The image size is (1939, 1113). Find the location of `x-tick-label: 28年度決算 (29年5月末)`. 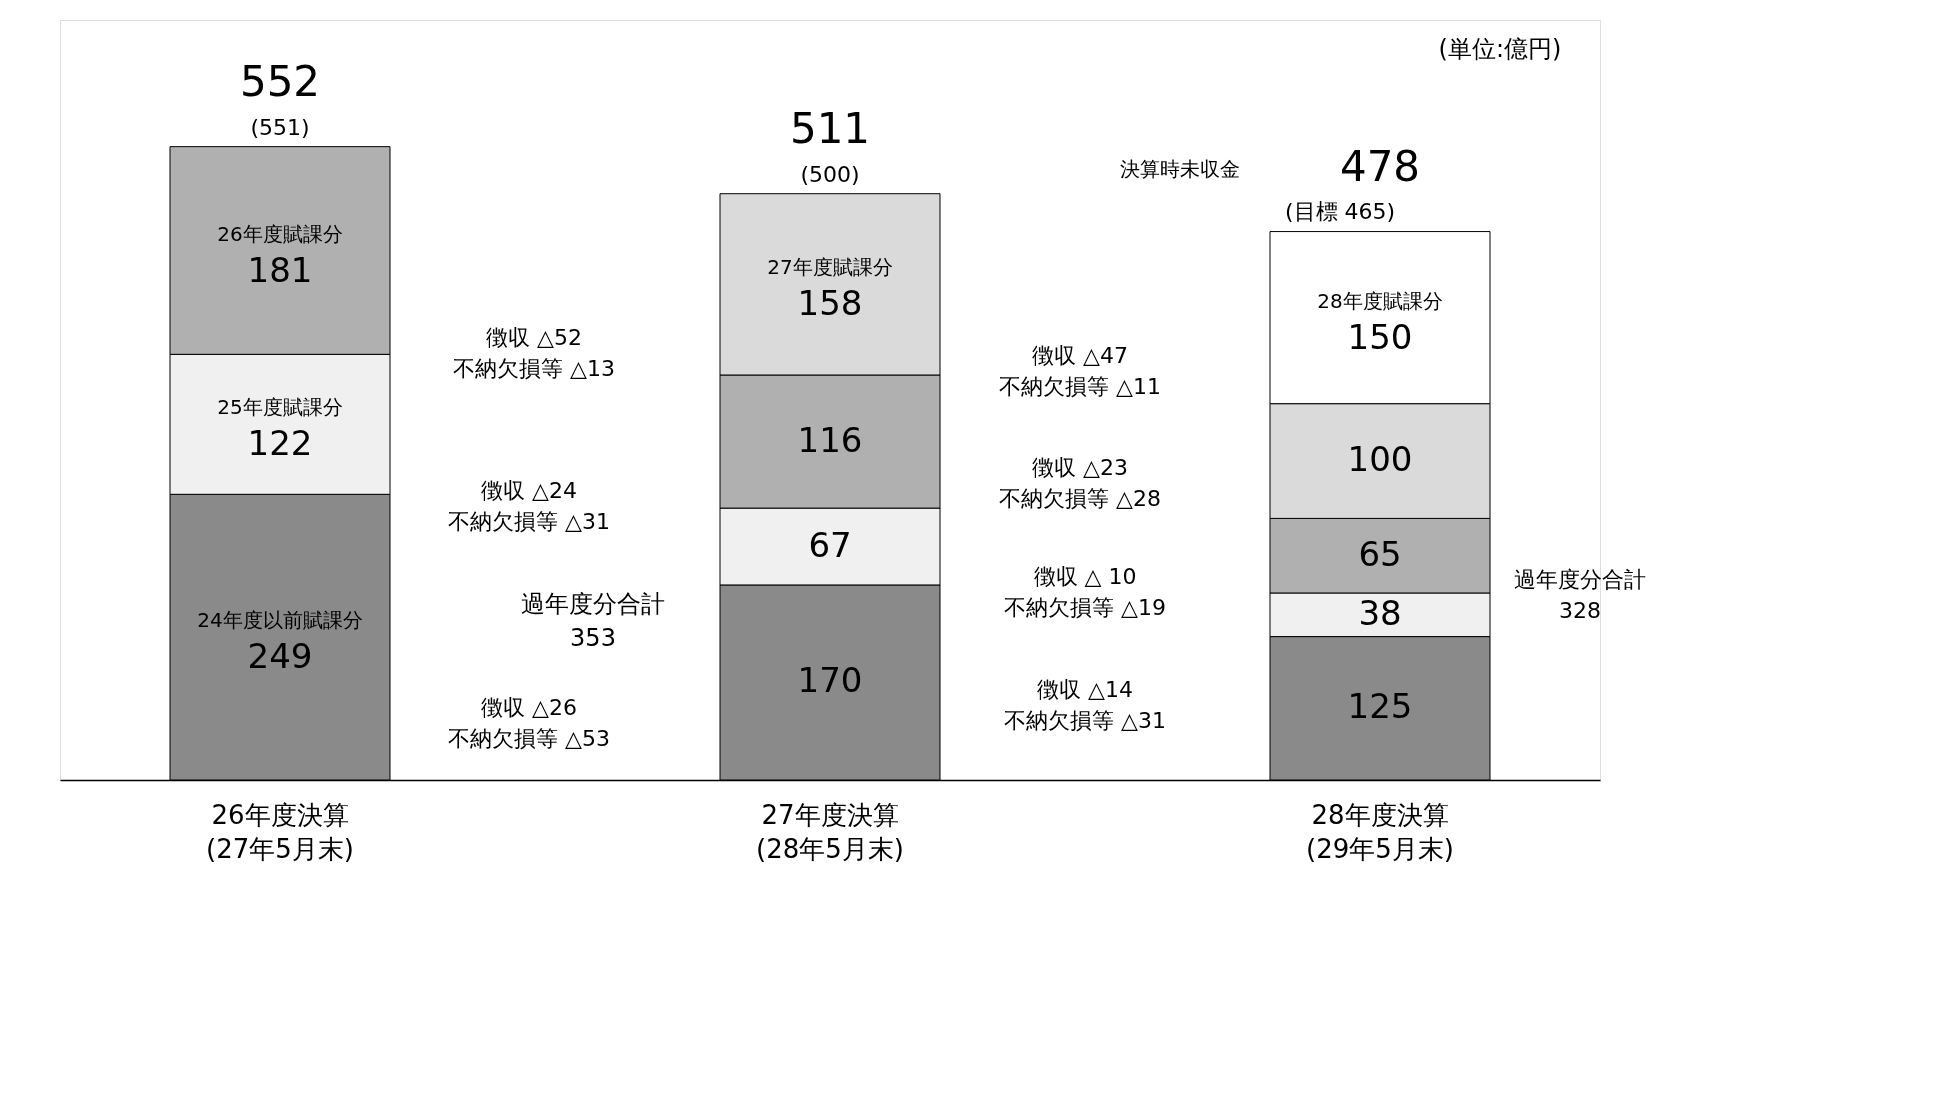

x-tick-label: 28年度決算 (29年5月末) is located at coordinates (1380, 831).